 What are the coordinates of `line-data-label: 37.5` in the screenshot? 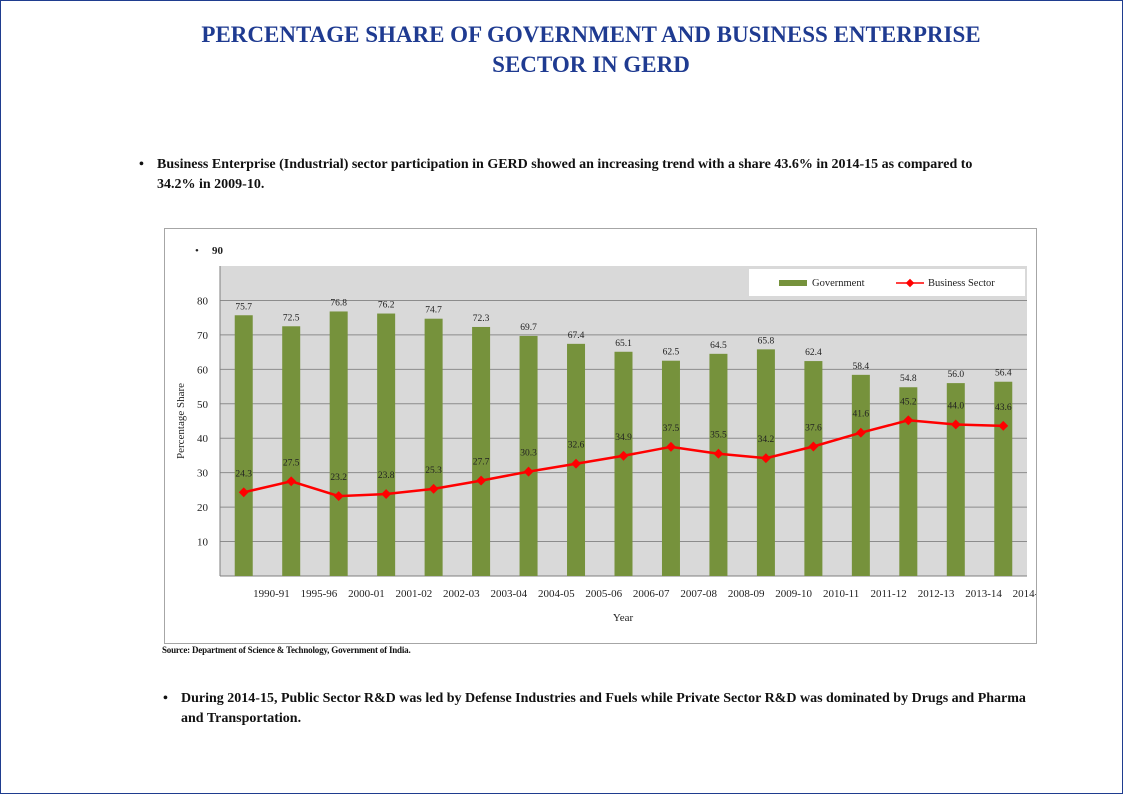 It's located at (671, 429).